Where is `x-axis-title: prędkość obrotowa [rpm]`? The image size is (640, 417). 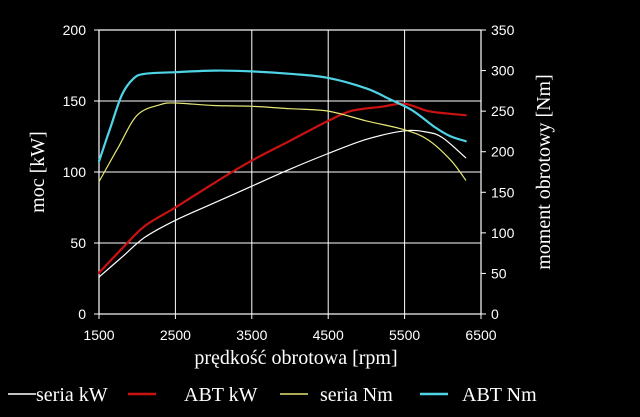
x-axis-title: prędkość obrotowa [rpm] is located at coordinates (295, 358).